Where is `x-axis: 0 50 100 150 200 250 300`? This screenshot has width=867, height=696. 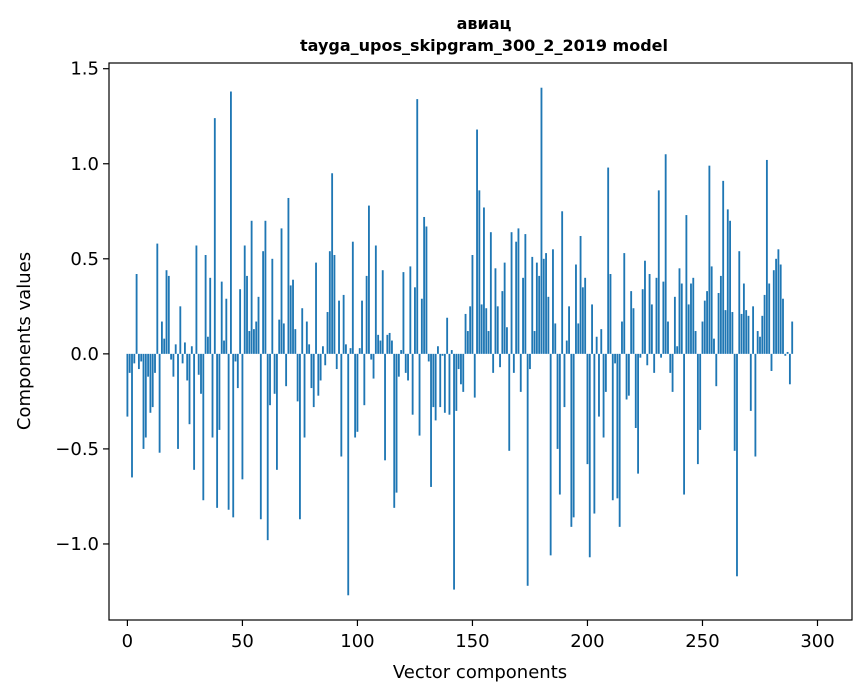
x-axis: 0 50 100 150 200 250 300 is located at coordinates (478, 636).